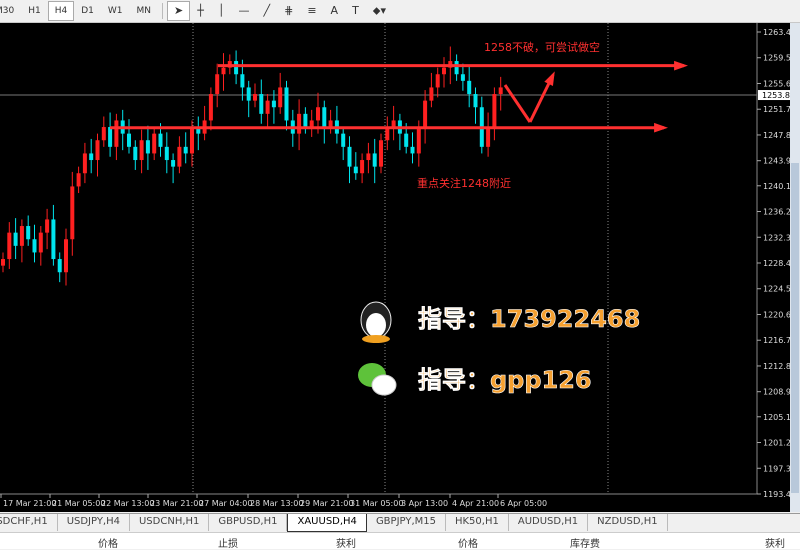 The image size is (800, 550). Describe the element at coordinates (61, 11) in the screenshot. I see `timeframe-H4: H4` at that location.